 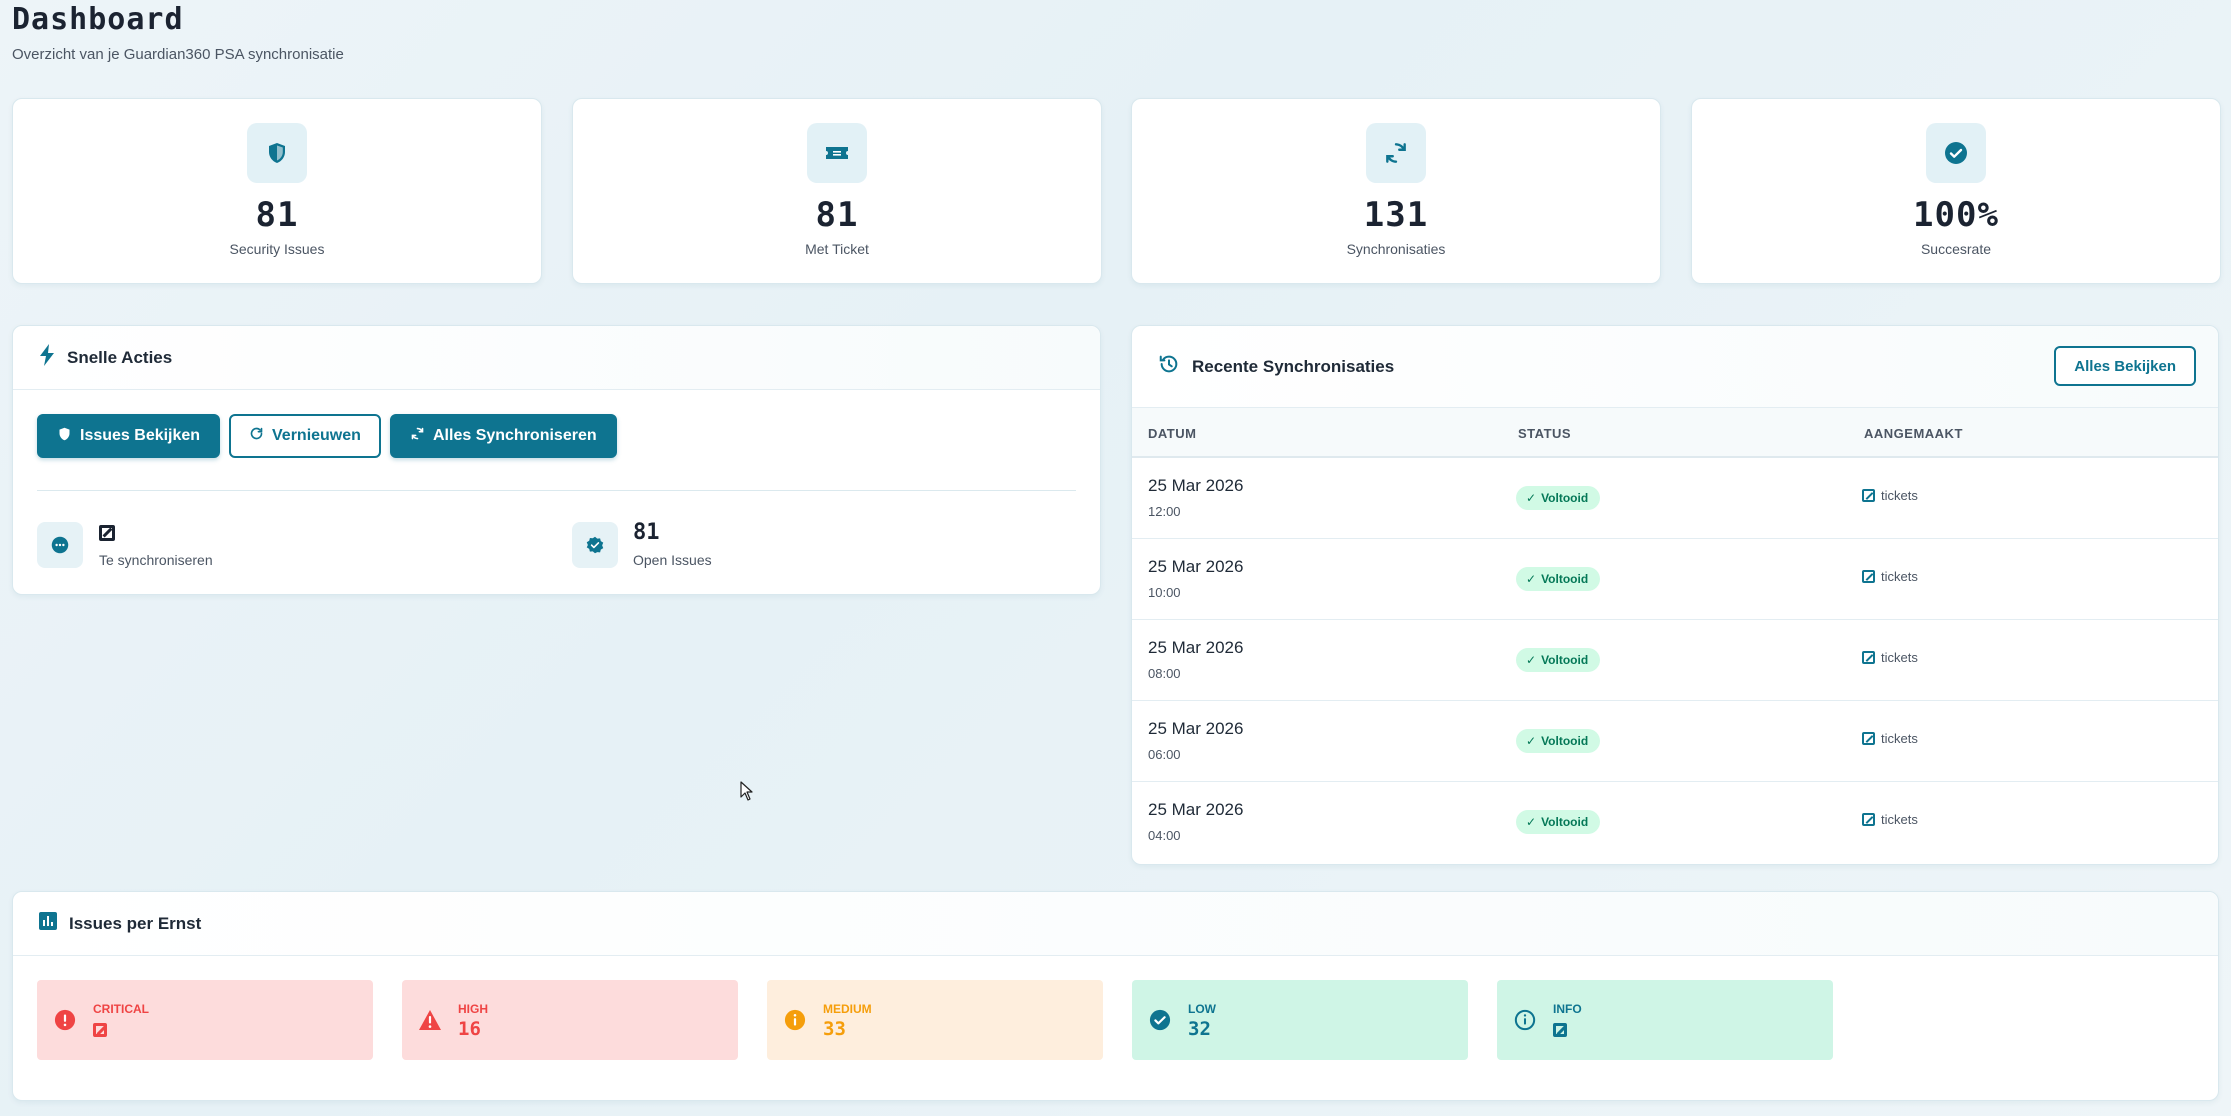 I want to click on open-issues-label: Open Issues, so click(x=672, y=560).